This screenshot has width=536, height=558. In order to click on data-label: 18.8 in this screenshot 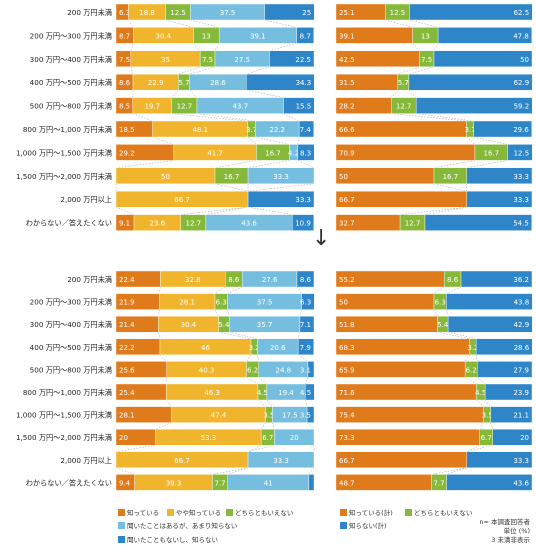, I will do `click(147, 13)`.